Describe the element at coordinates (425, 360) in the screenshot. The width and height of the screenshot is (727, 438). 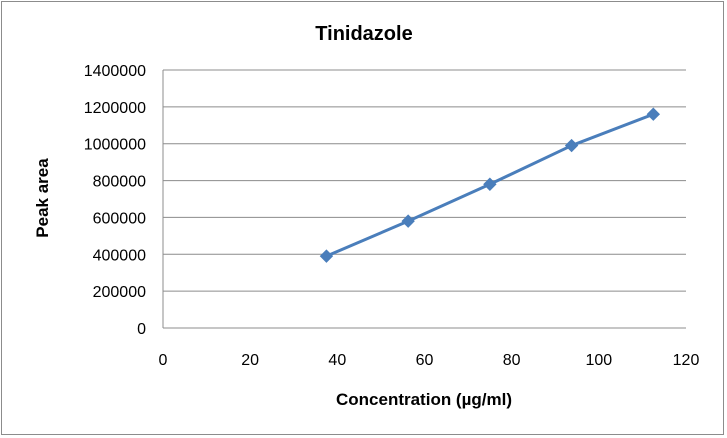
I see `x-tick-label-3: 60` at that location.